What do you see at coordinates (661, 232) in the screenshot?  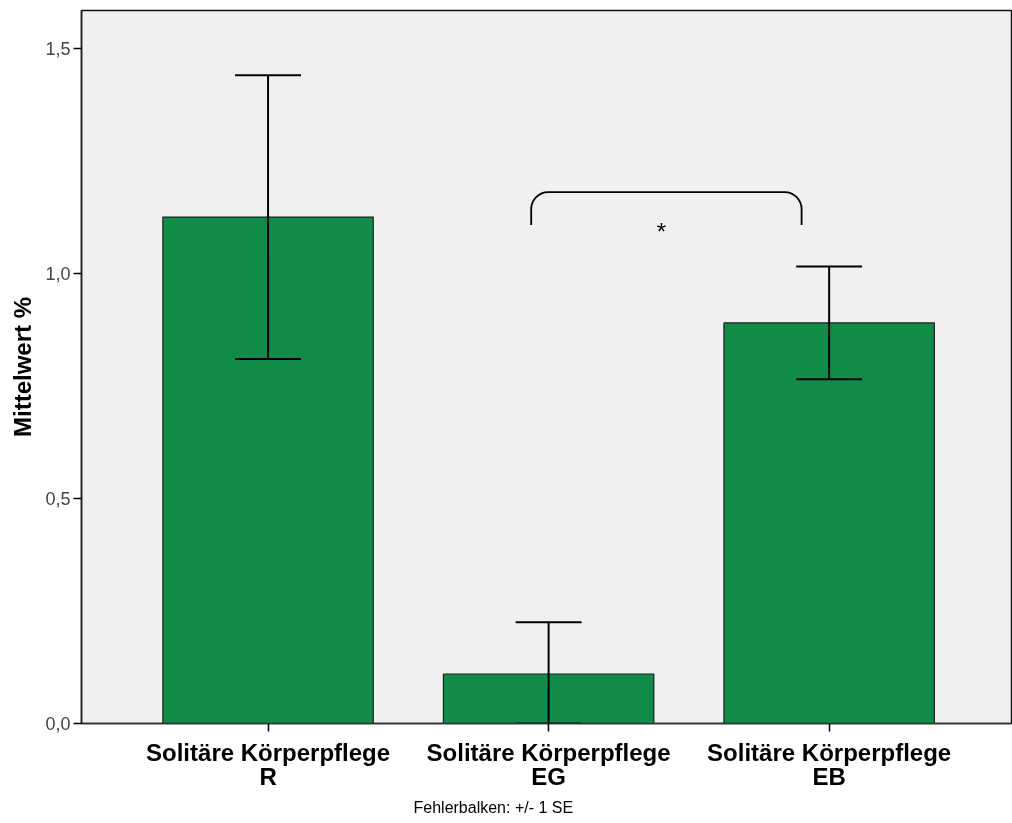 I see `annotation: *` at bounding box center [661, 232].